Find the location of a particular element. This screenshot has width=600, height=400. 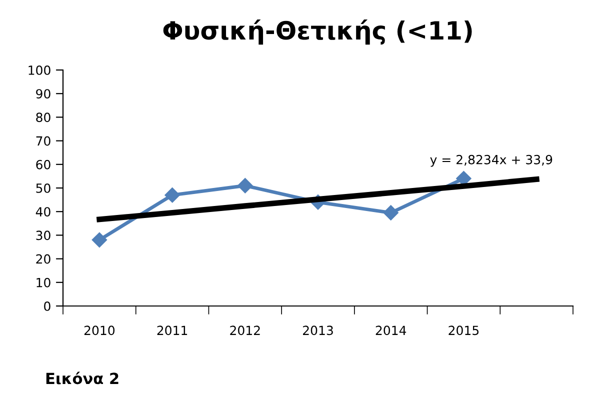

y-tick-label: 60 is located at coordinates (43, 165).